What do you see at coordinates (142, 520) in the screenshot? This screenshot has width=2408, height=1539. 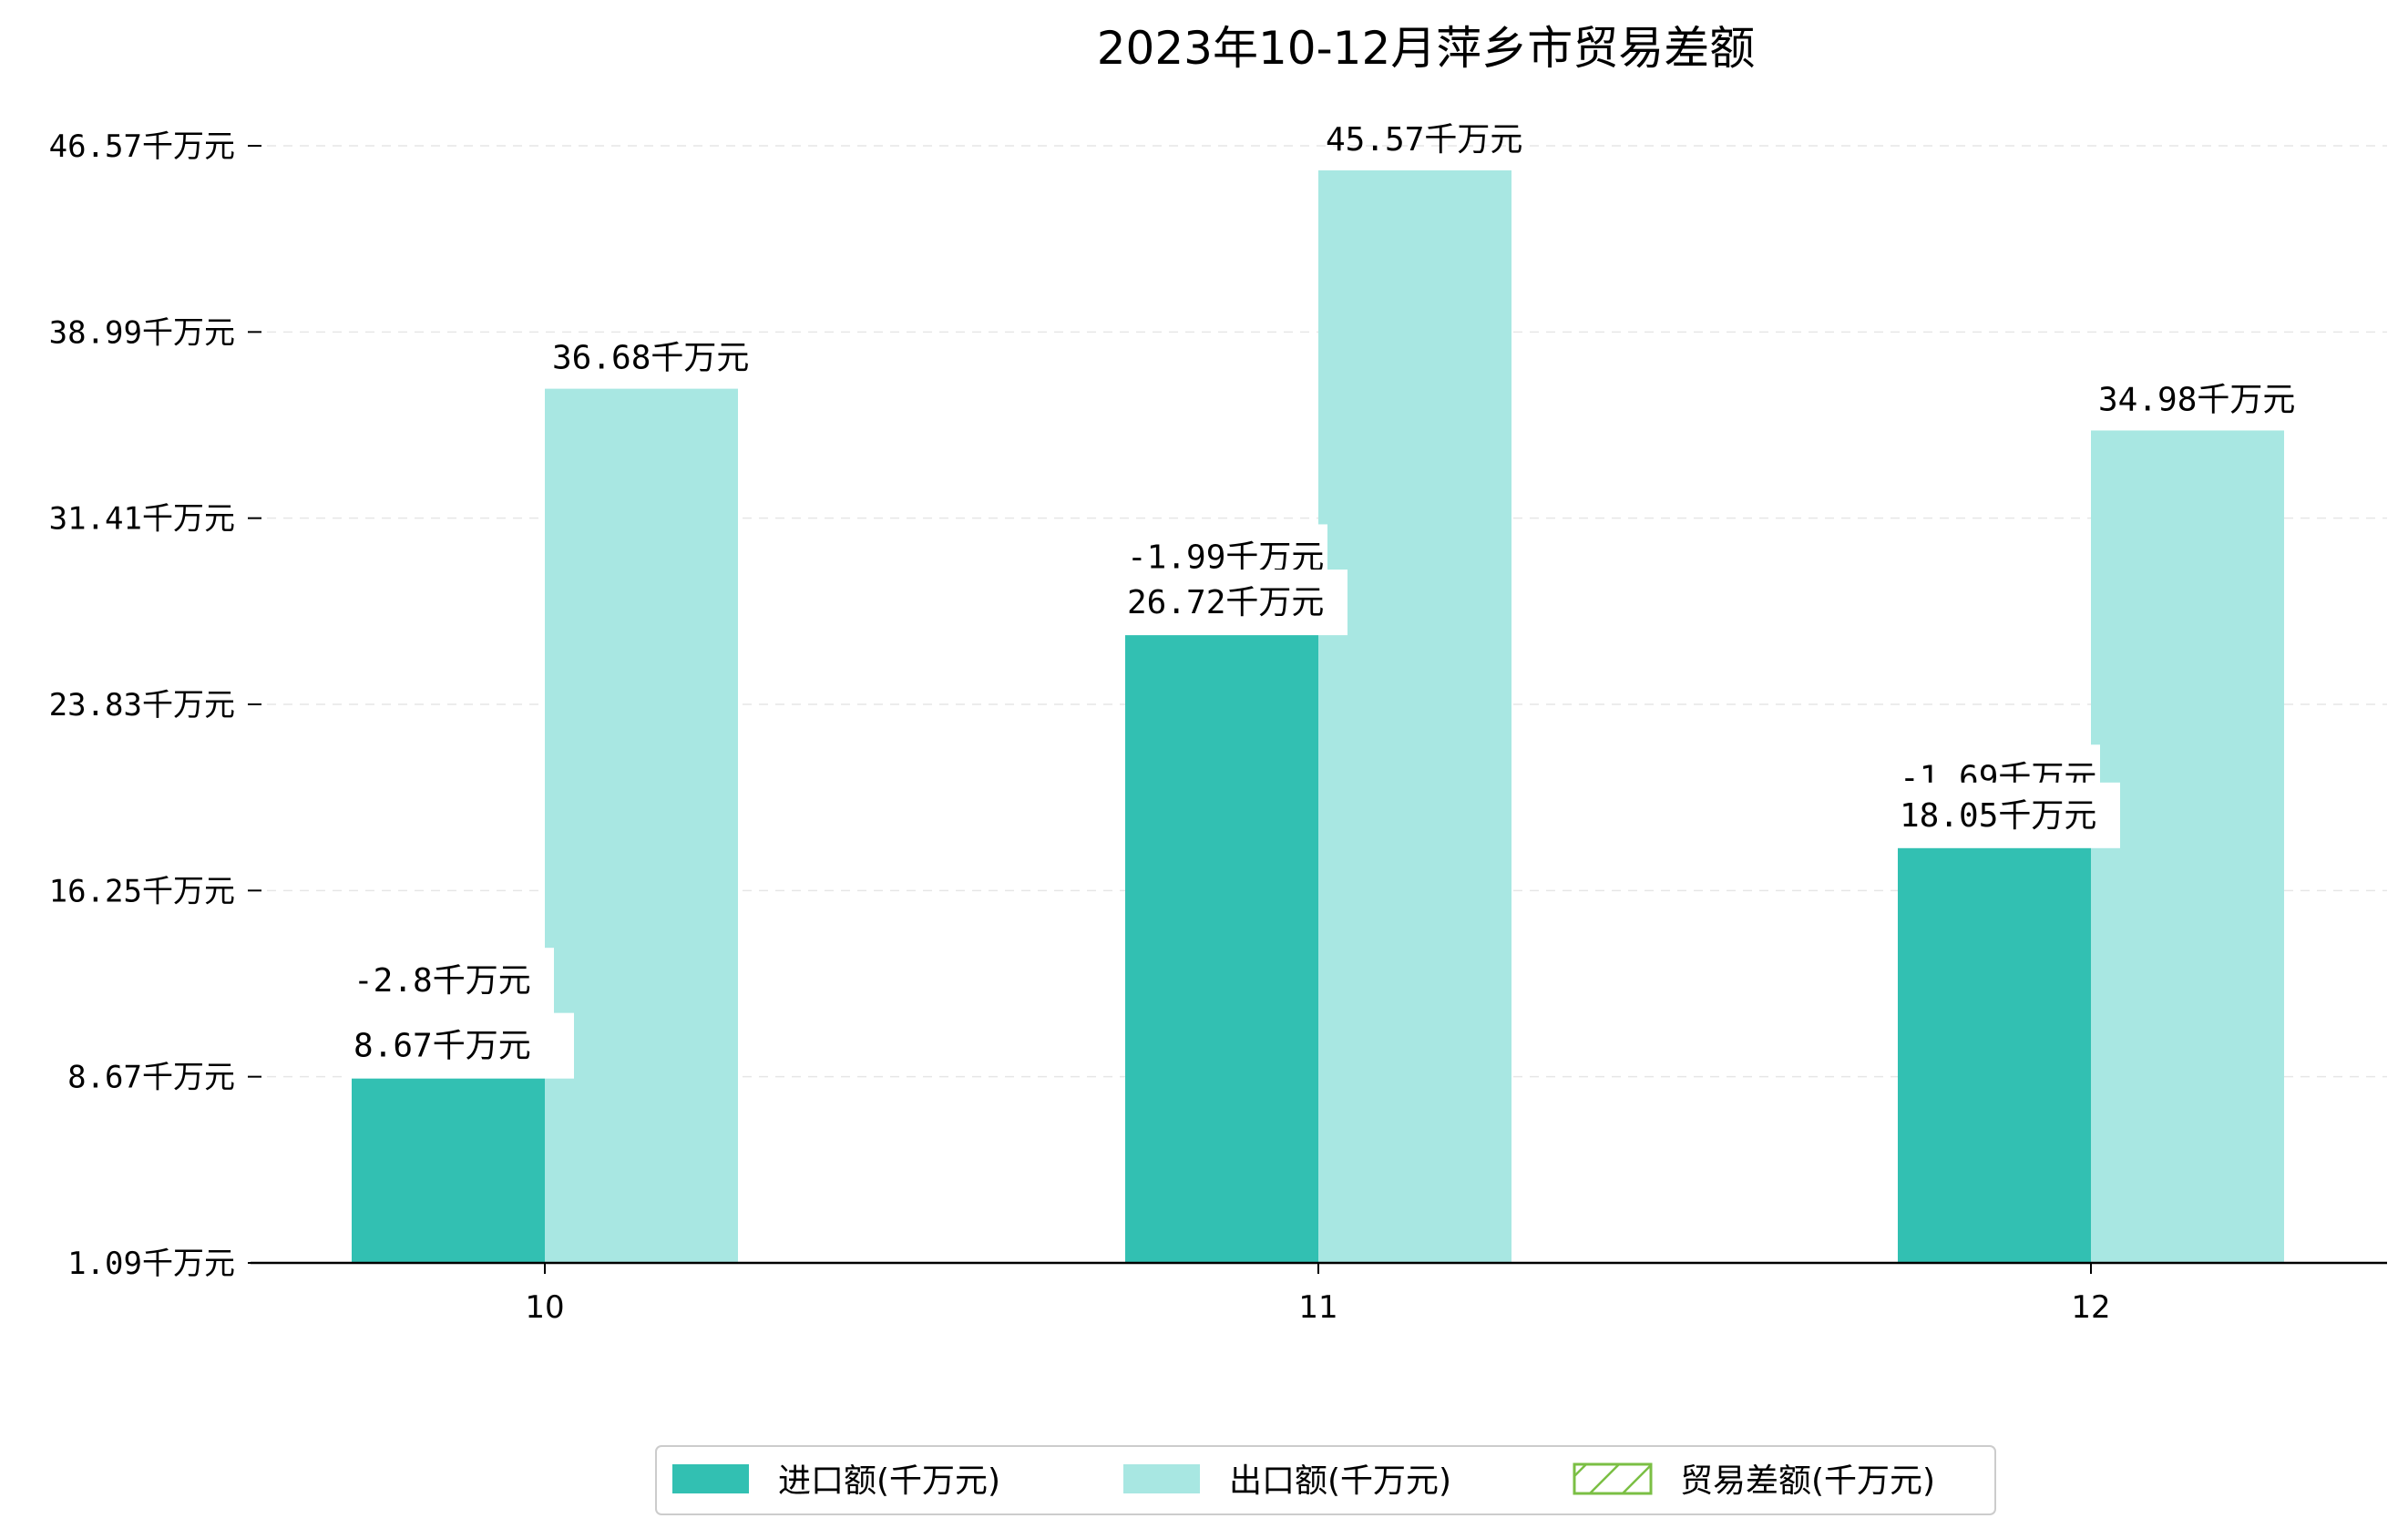 I see `y-tick-label: 31.41千万元` at bounding box center [142, 520].